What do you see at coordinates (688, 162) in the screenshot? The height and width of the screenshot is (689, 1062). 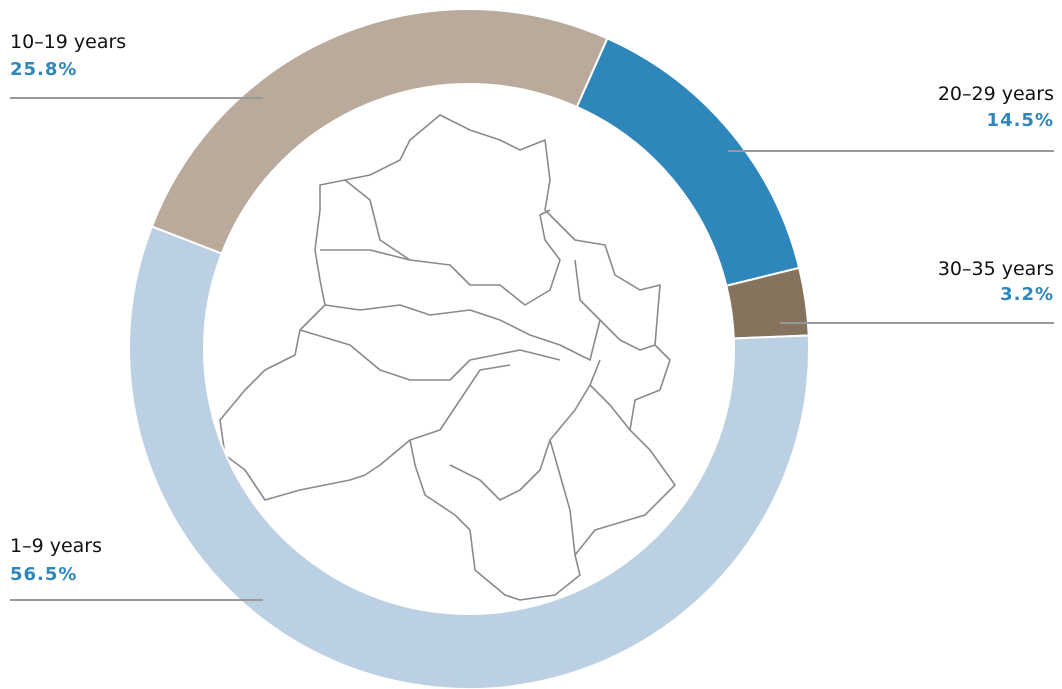 I see `donut-segment` at bounding box center [688, 162].